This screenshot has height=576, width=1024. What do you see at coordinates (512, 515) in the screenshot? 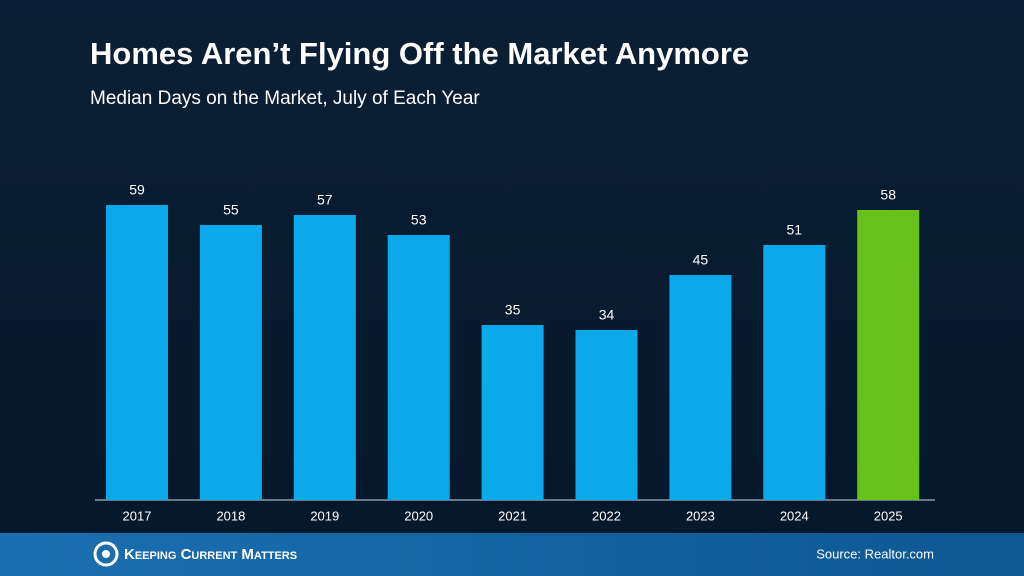
I see `x-tick-label: 2021` at bounding box center [512, 515].